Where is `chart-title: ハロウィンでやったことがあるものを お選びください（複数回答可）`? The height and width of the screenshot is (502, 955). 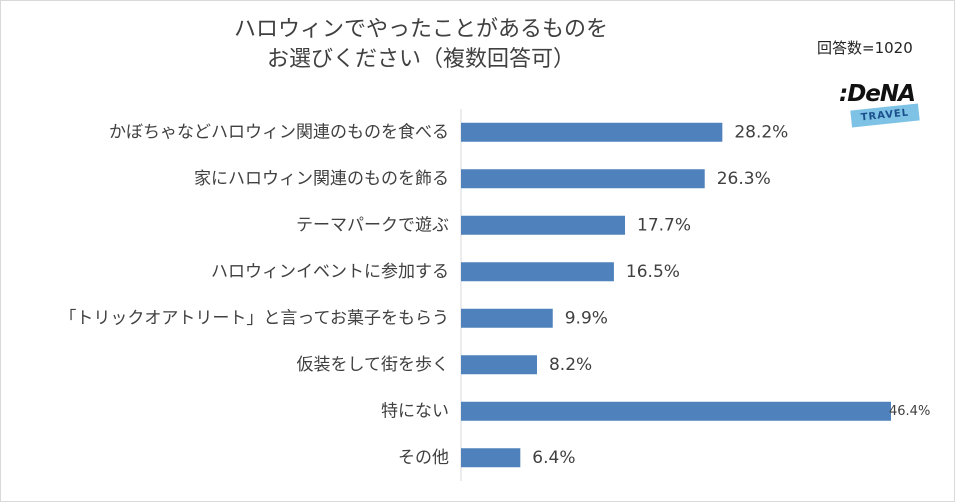
chart-title: ハロウィンでやったことがあるものを お選びください（複数回答可） is located at coordinates (421, 45).